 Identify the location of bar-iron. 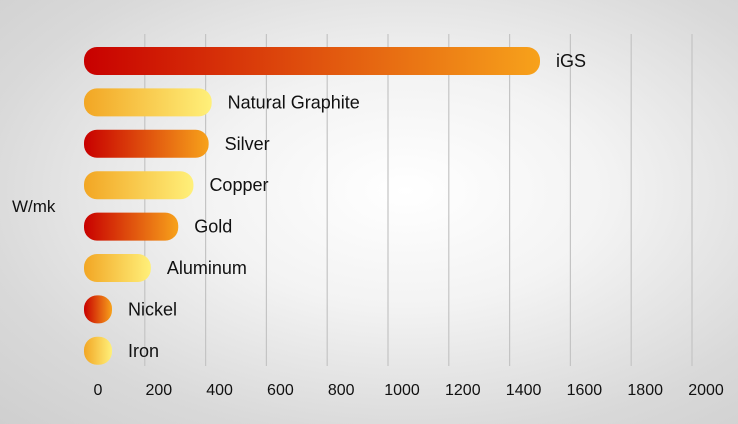
(98, 350).